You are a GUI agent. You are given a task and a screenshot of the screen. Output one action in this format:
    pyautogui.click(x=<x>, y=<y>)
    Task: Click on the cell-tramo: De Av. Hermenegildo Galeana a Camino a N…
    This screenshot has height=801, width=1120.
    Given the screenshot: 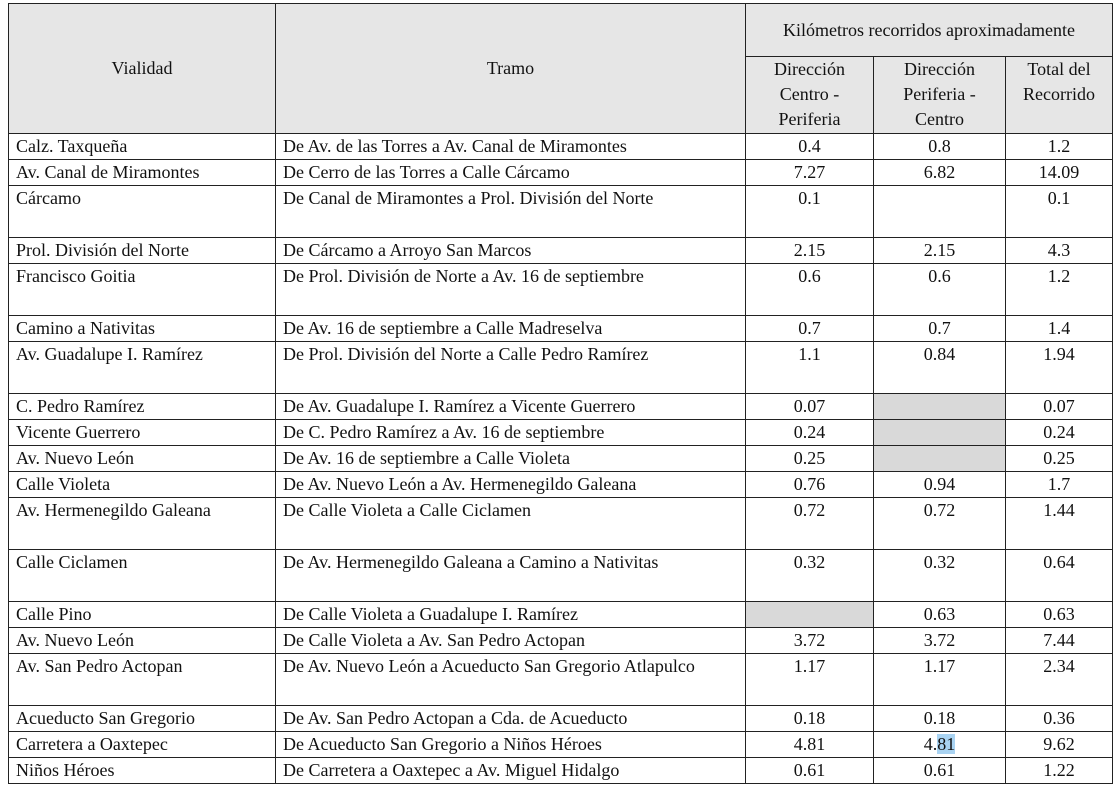 What is the action you would take?
    pyautogui.click(x=510, y=575)
    